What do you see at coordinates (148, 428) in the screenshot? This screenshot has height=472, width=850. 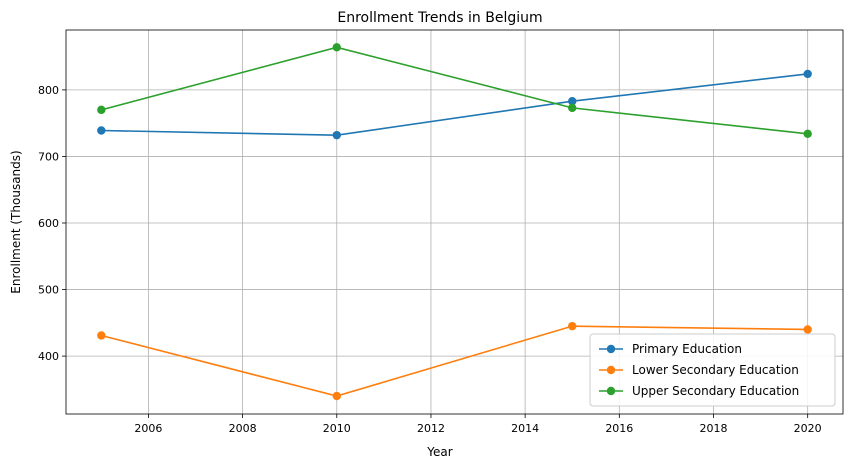 I see `x-tick-label: 2006` at bounding box center [148, 428].